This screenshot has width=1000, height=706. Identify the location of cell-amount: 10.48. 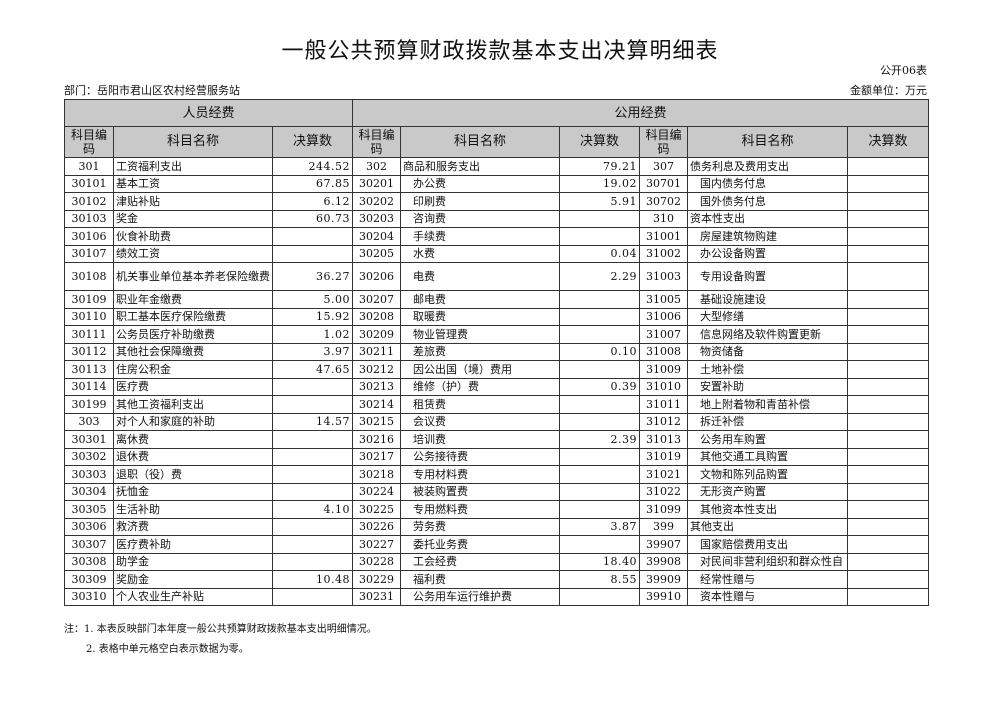
(312, 579).